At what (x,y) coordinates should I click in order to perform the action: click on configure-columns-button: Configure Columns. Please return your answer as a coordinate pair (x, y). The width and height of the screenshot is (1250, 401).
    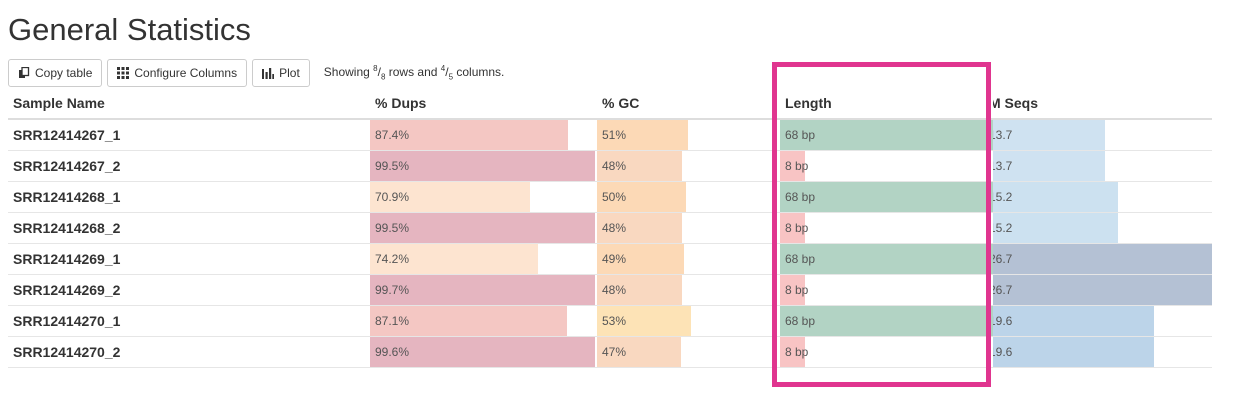
    Looking at the image, I should click on (177, 73).